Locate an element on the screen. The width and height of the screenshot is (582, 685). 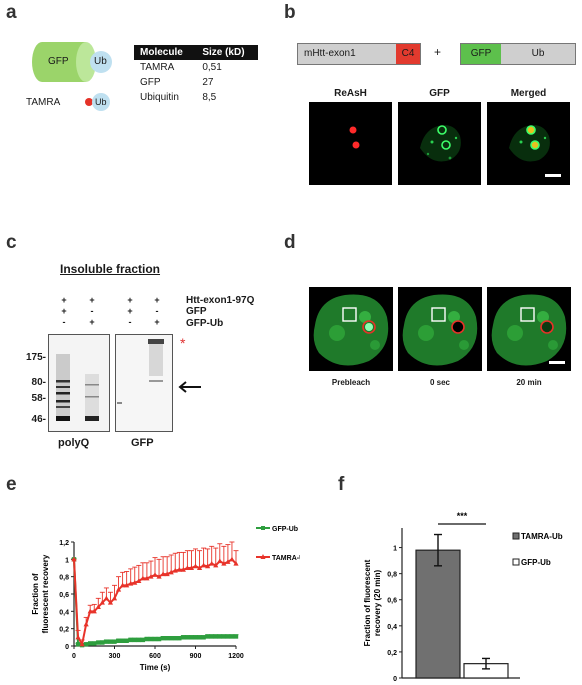
ub-ball-label-2: Ub is located at coordinates (101, 102).